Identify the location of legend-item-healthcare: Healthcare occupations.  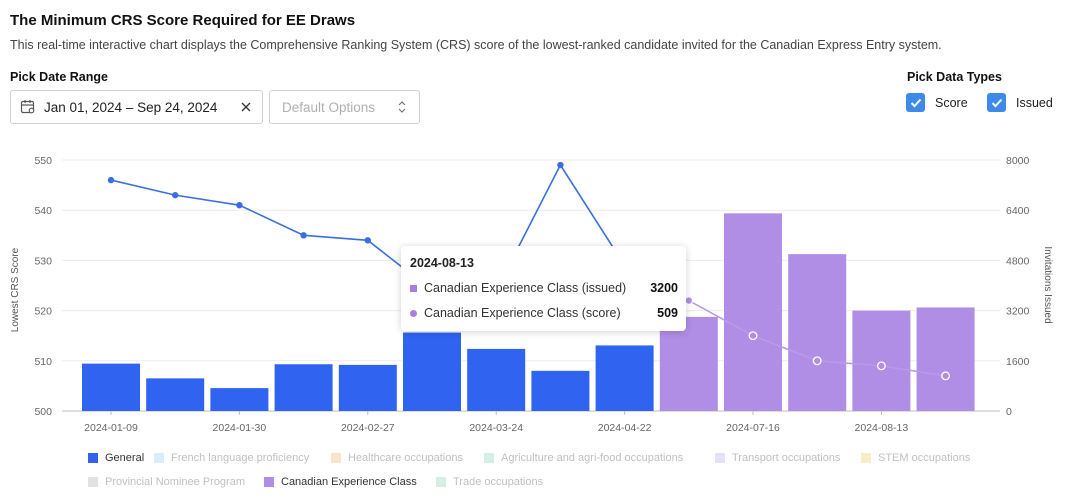
(397, 458).